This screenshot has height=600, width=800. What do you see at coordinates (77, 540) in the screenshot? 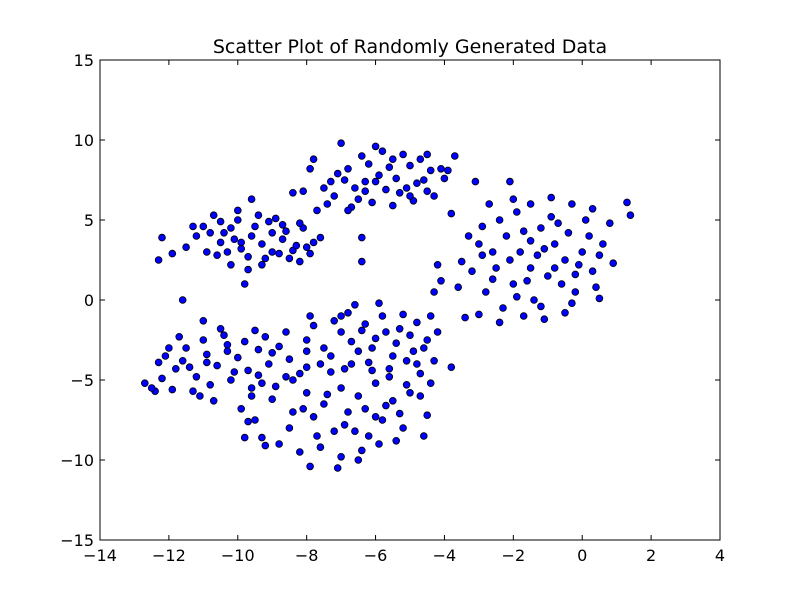
I see `y-tick-label: −15` at bounding box center [77, 540].